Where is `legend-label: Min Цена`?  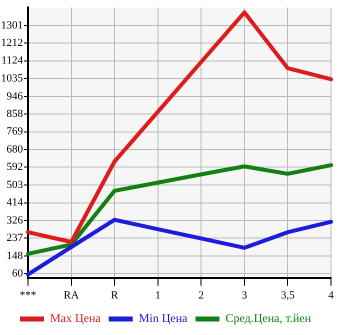
legend-label: Min Цена is located at coordinates (163, 318).